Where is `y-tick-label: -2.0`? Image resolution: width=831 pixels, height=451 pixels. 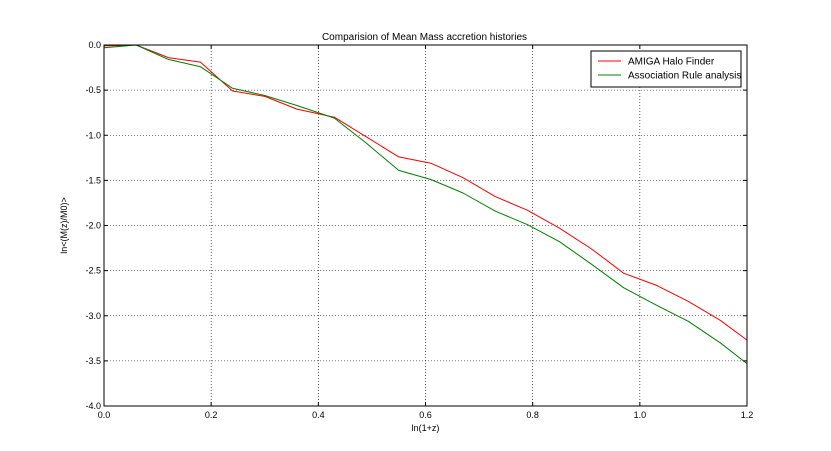 y-tick-label: -2.0 is located at coordinates (93, 226).